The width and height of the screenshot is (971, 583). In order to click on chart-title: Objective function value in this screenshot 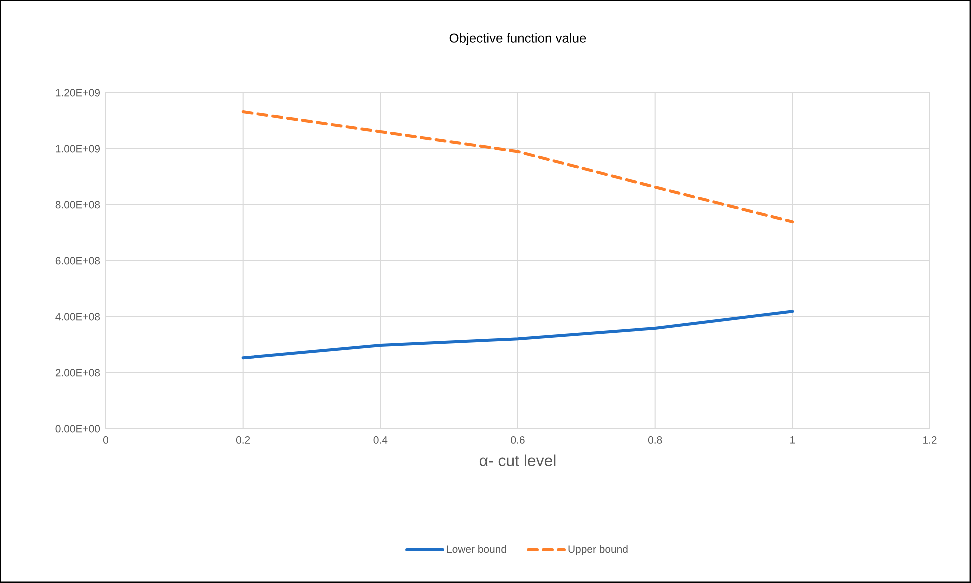, I will do `click(518, 39)`.